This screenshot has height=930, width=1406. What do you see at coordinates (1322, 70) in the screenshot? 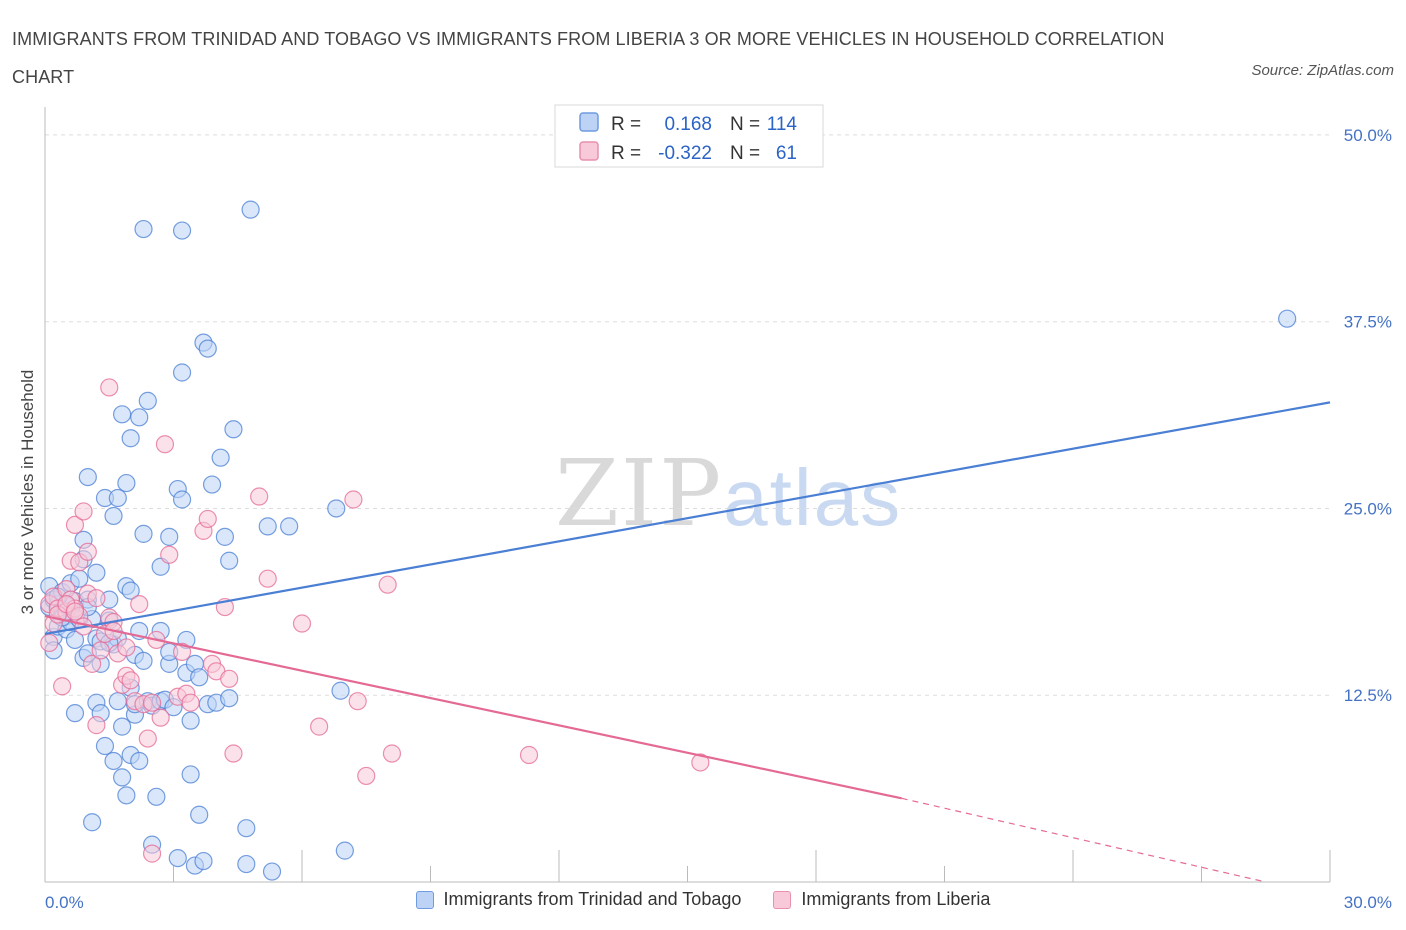
I see `source-label: Source: ZipAtlas.com` at bounding box center [1322, 70].